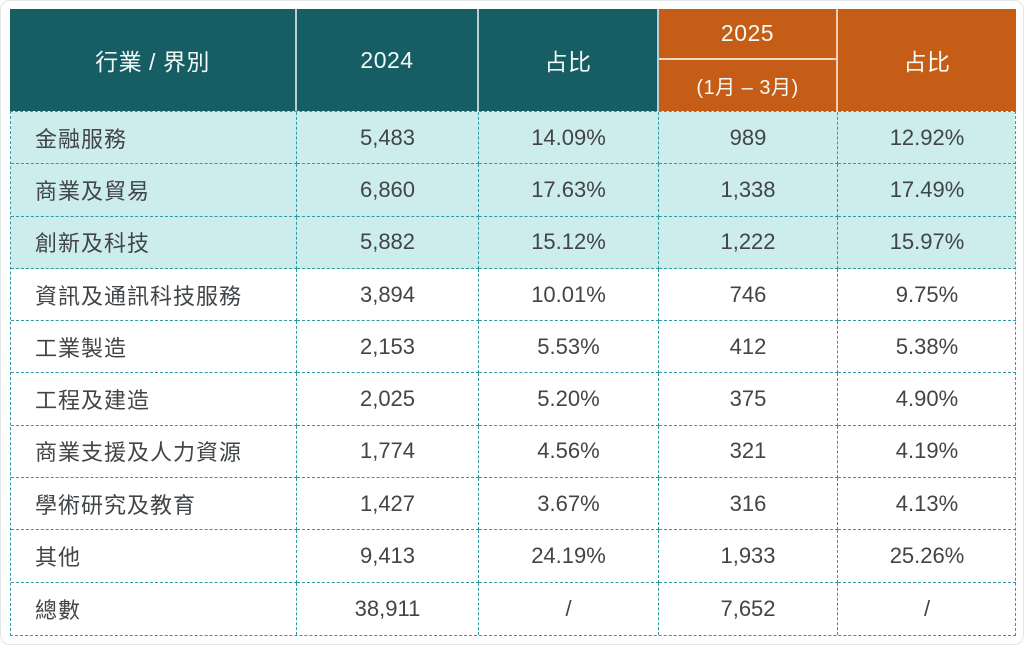  What do you see at coordinates (569, 138) in the screenshot?
I see `share-2024-cell: 14.09%` at bounding box center [569, 138].